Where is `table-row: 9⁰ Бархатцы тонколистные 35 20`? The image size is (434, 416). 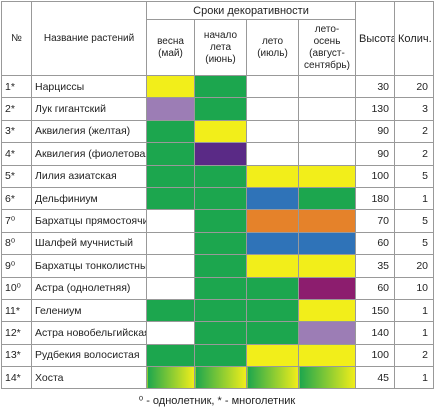 table-row: 9⁰ Бархатцы тонколистные 35 20 is located at coordinates (217, 266).